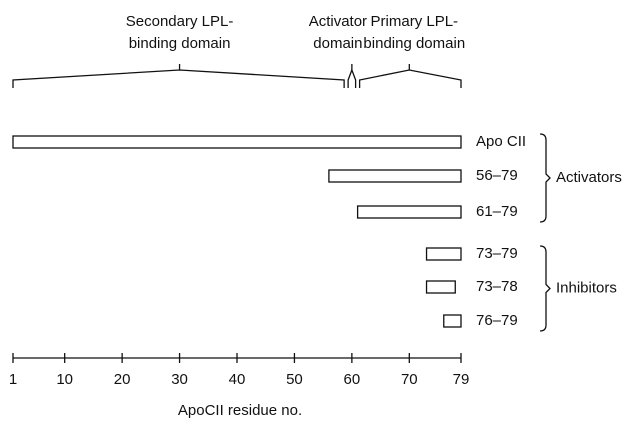  I want to click on segment-label: Apo CII, so click(501, 141).